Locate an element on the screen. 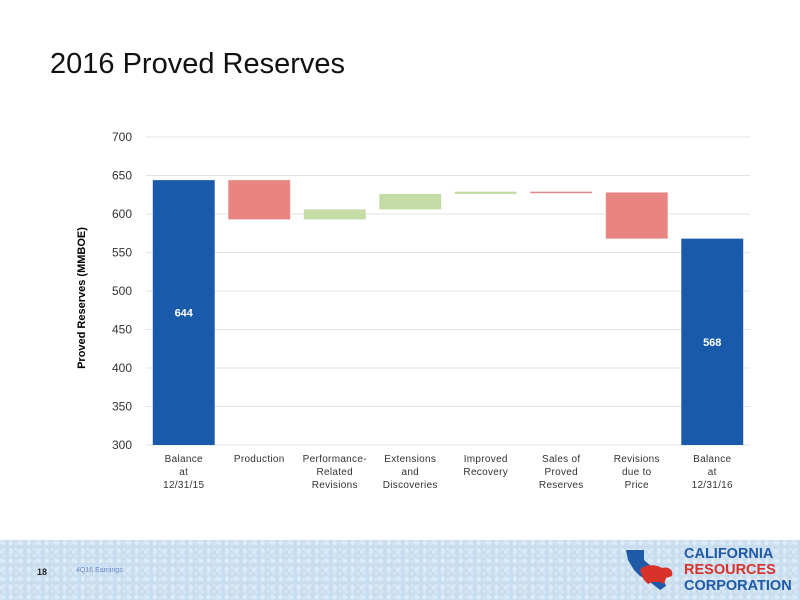 The width and height of the screenshot is (800, 600). x-category-line: Performance- is located at coordinates (334, 459).